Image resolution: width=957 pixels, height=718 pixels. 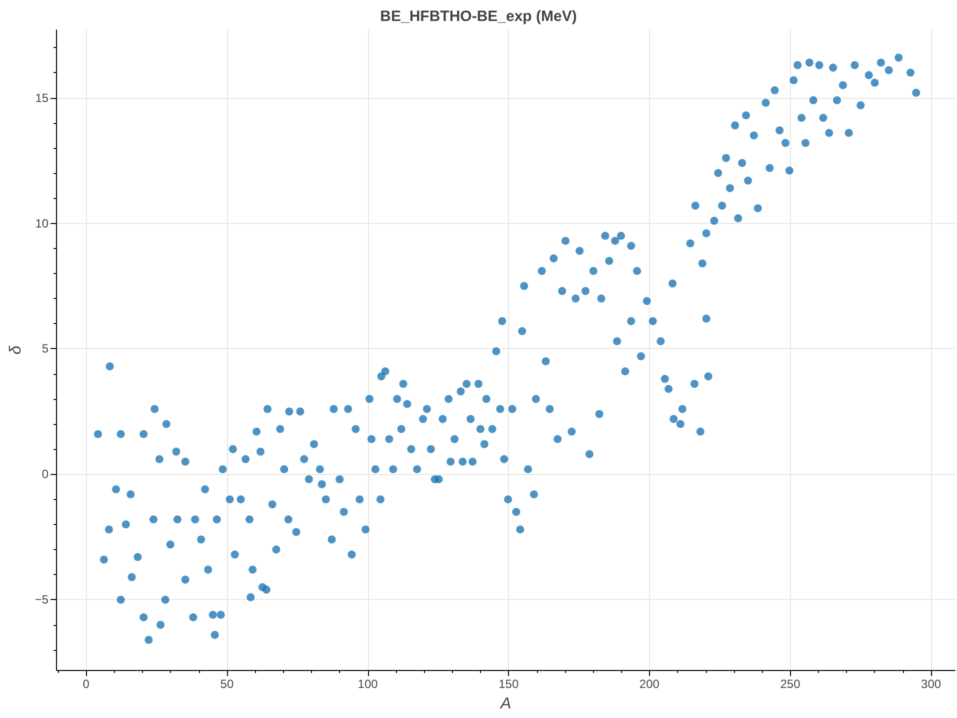 I want to click on y-tick-label: 10, so click(x=42, y=223).